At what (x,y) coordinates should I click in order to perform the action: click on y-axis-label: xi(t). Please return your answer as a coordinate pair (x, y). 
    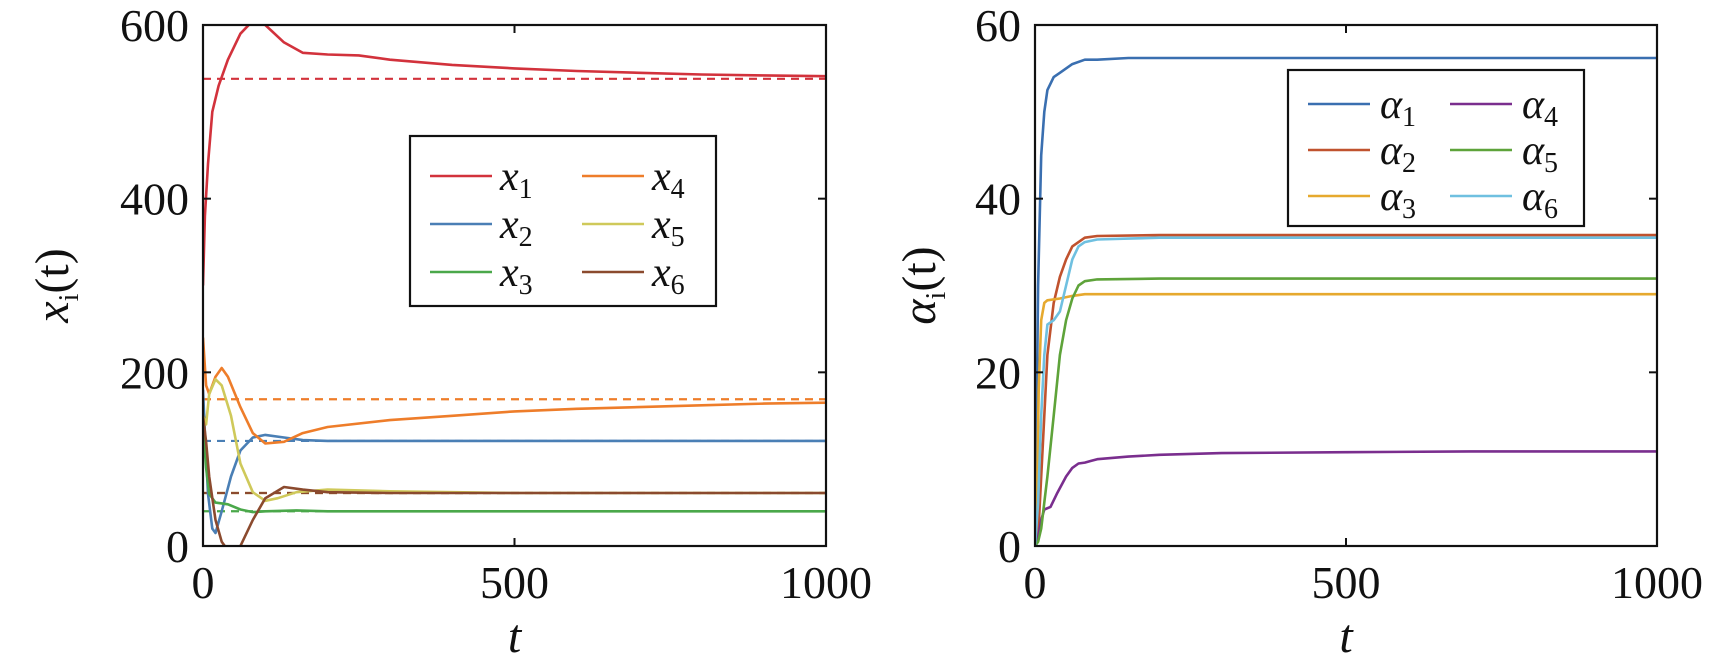
    Looking at the image, I should click on (55, 285).